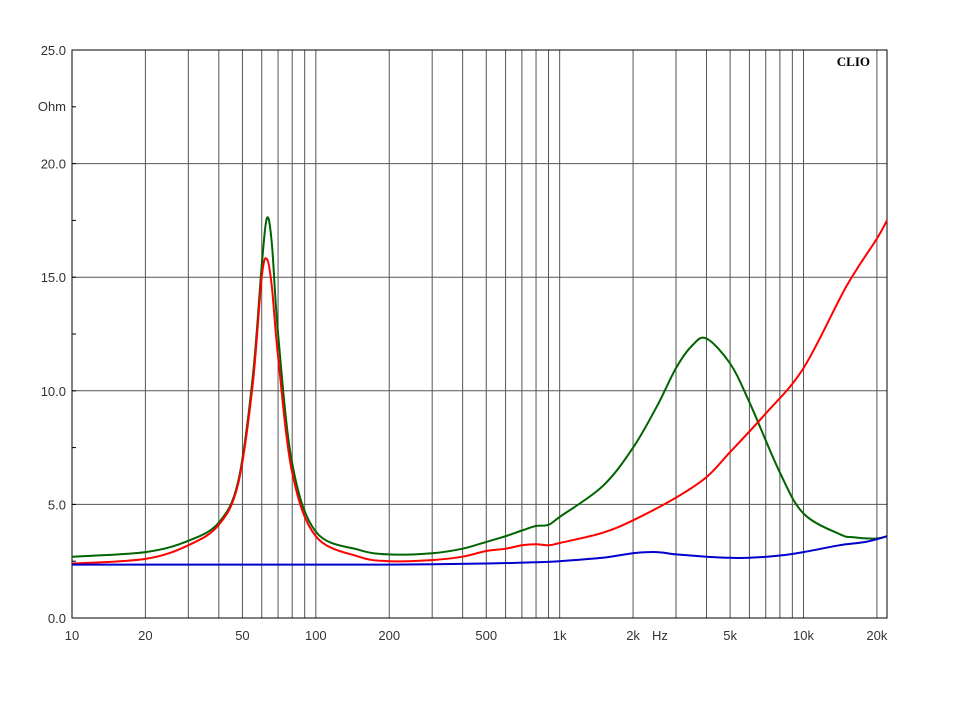 This screenshot has height=720, width=960. What do you see at coordinates (853, 61) in the screenshot?
I see `brand-label: CLIO` at bounding box center [853, 61].